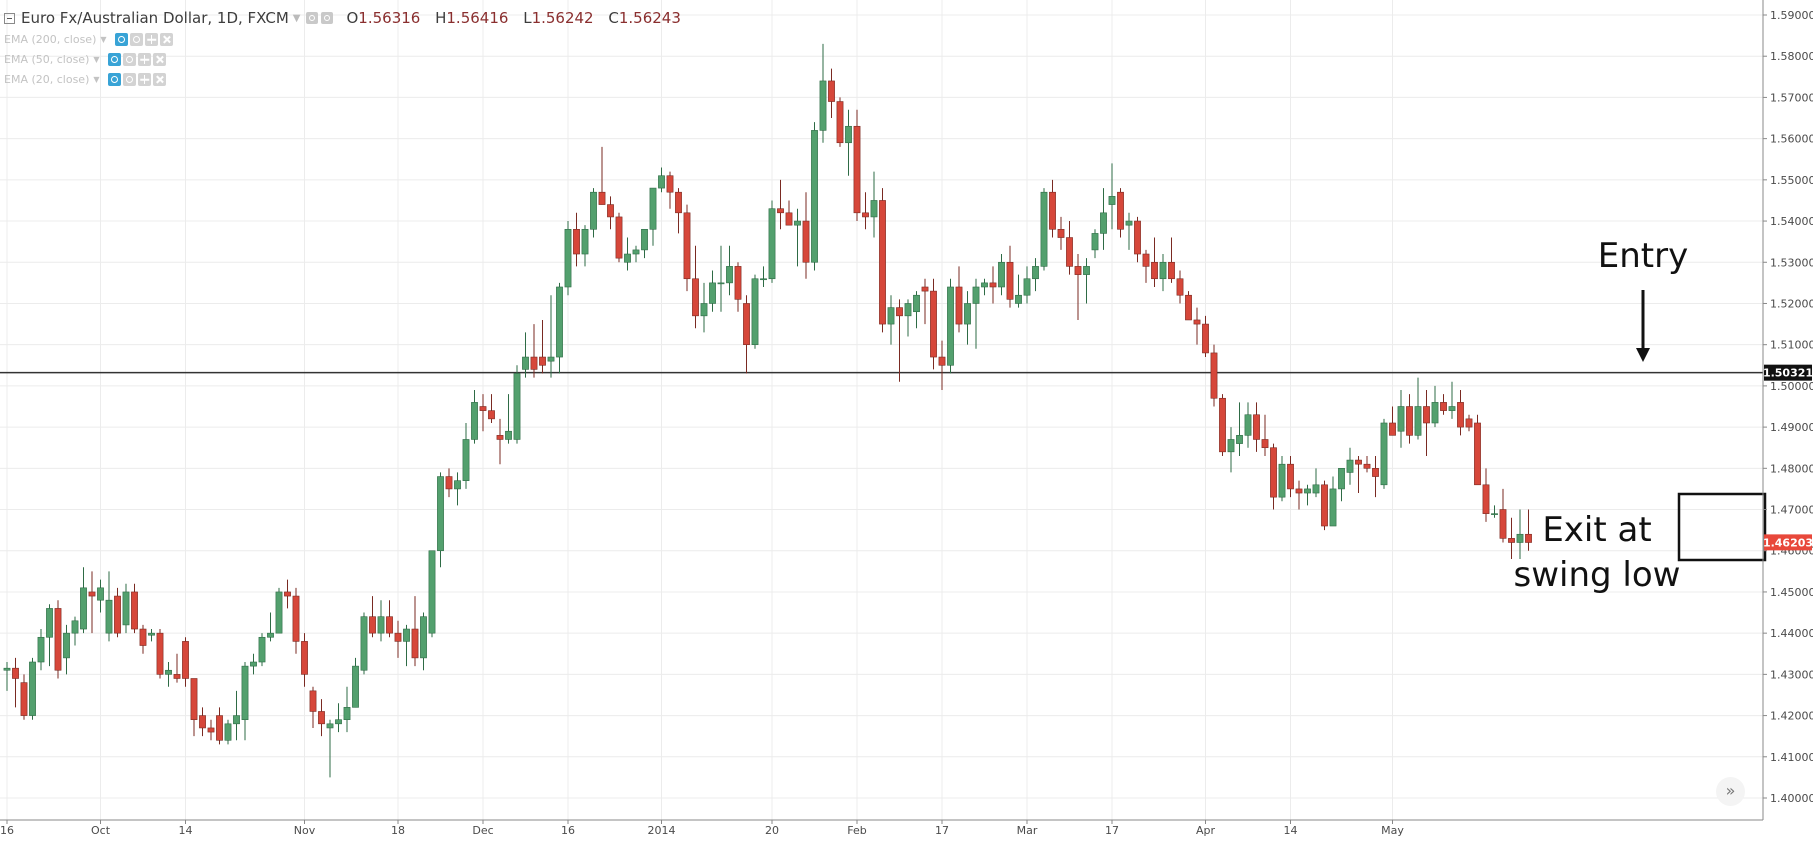 This screenshot has height=841, width=1813. I want to click on scroll-to-realtime-button: », so click(1730, 791).